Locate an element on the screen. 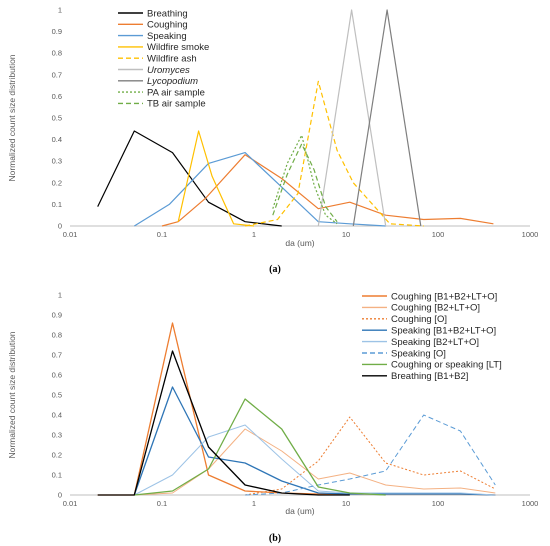  chart-b-legend-label: Speaking [O] is located at coordinates (418, 353).